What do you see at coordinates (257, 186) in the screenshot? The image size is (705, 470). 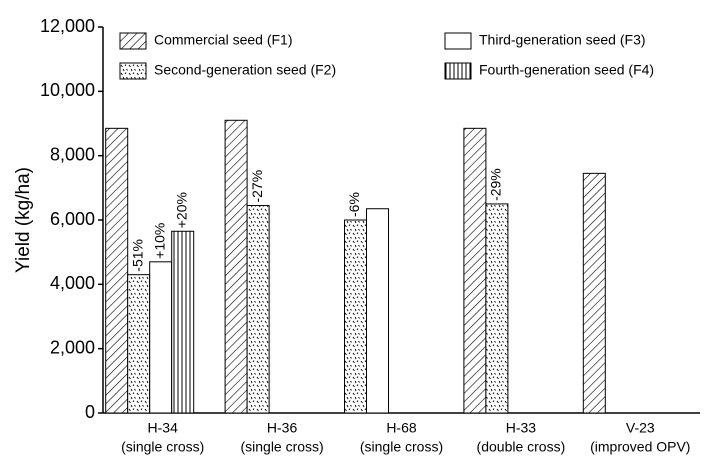 I see `bar-annotation: -27%` at bounding box center [257, 186].